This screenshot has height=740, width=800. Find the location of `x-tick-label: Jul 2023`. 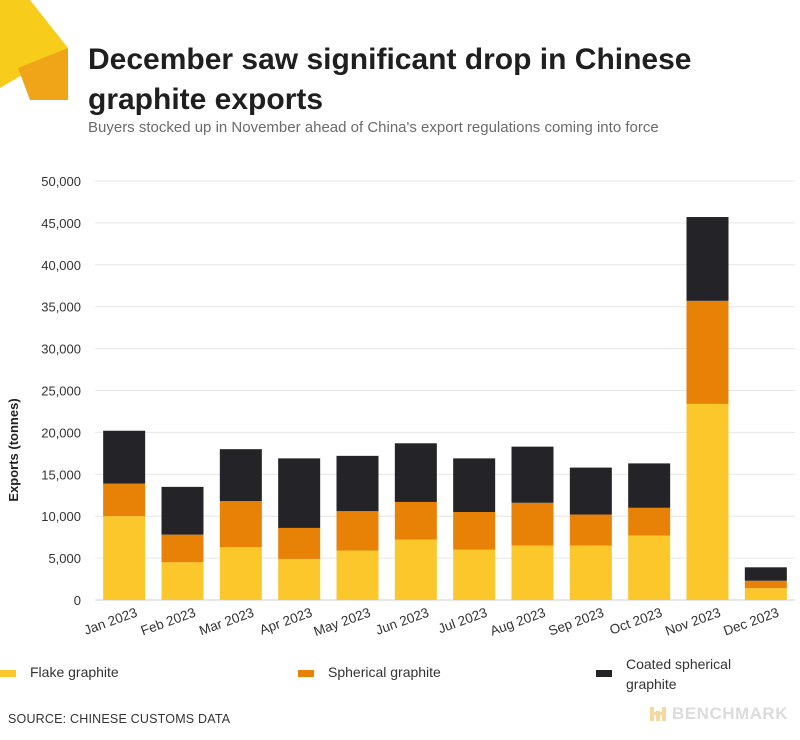

x-tick-label: Jul 2023 is located at coordinates (462, 621).